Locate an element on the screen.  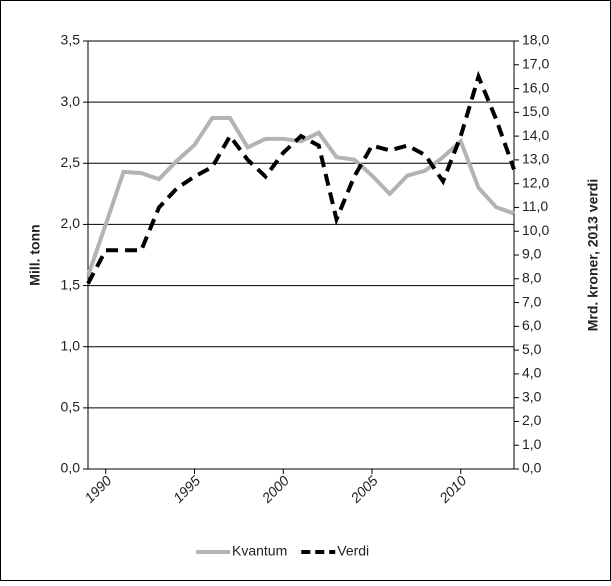
y-axis-label: Mill. tonn is located at coordinates (35, 254).